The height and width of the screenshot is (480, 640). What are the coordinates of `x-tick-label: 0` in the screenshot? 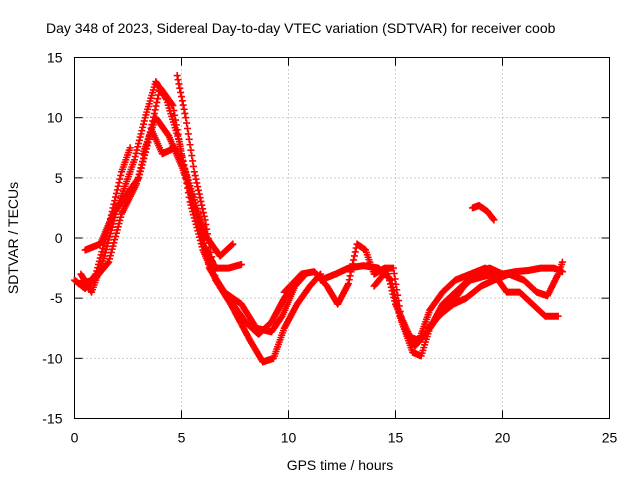 It's located at (75, 438).